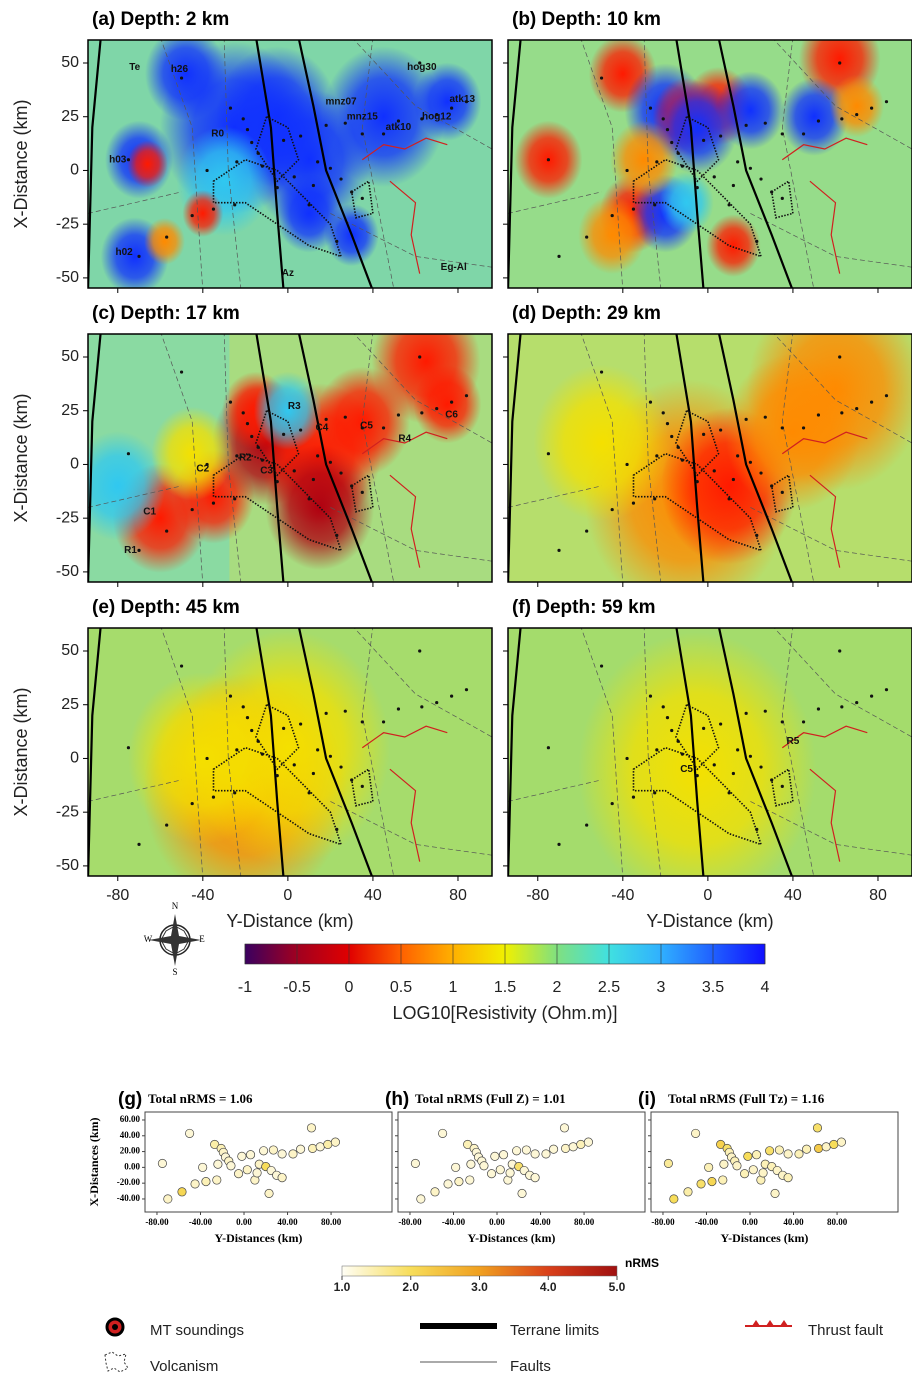  Describe the element at coordinates (166, 607) in the screenshot. I see `panel-title: (e) Depth: 45 km` at that location.